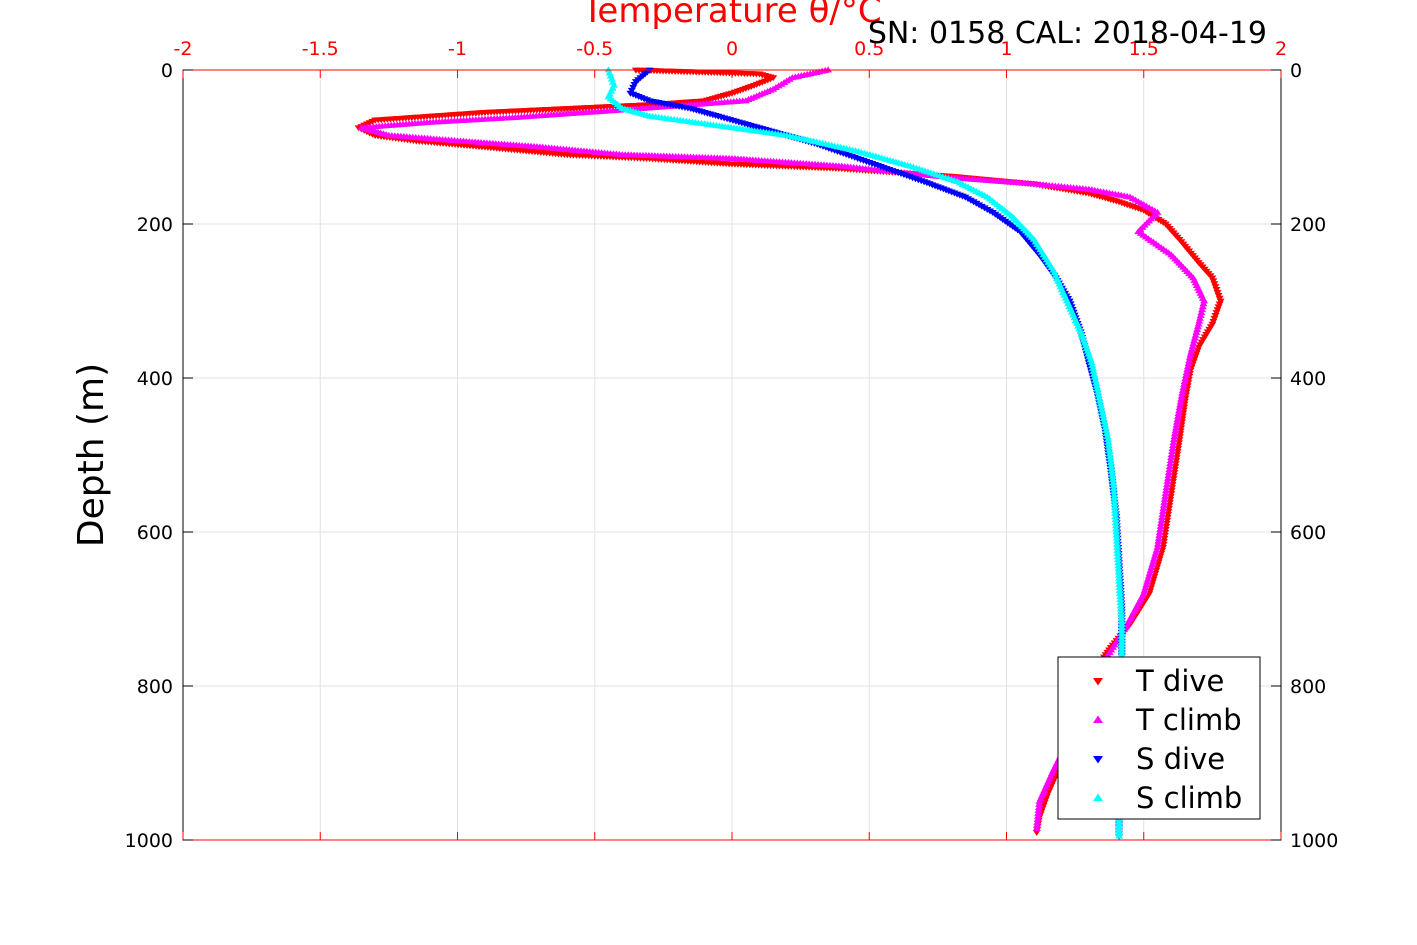  Describe the element at coordinates (155, 379) in the screenshot. I see `y-tick-label-left: 400` at that location.